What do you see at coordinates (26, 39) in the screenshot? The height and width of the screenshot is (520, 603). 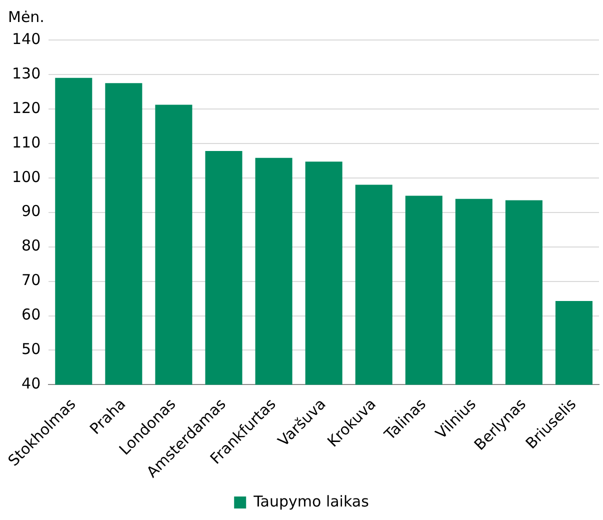 I see `y-tick-label: 140` at bounding box center [26, 39].